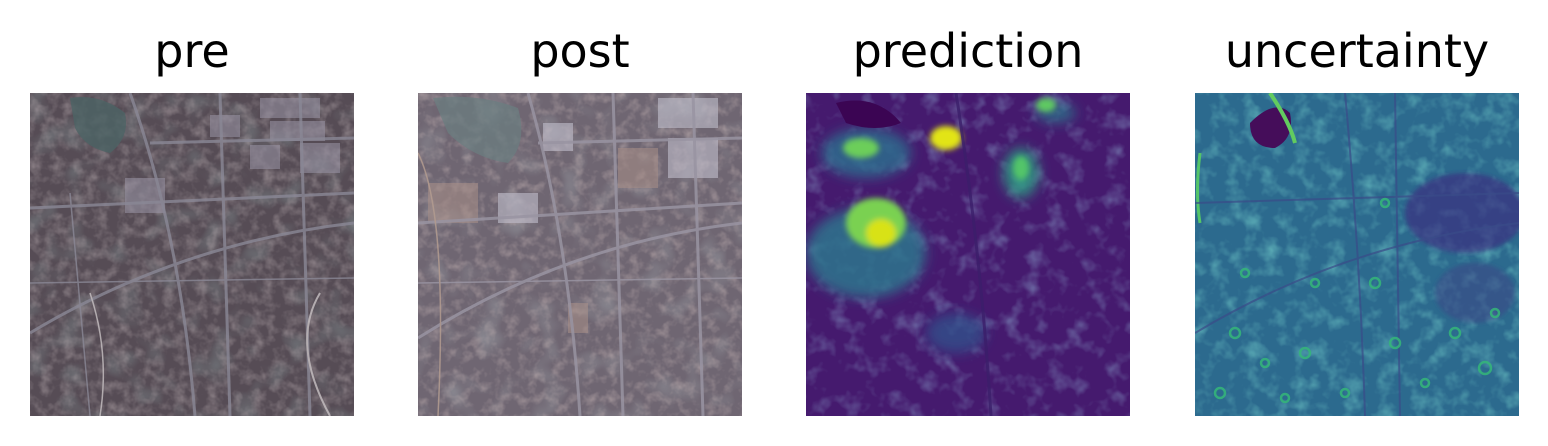  What do you see at coordinates (192, 51) in the screenshot?
I see `panel-title-pre: pre` at bounding box center [192, 51].